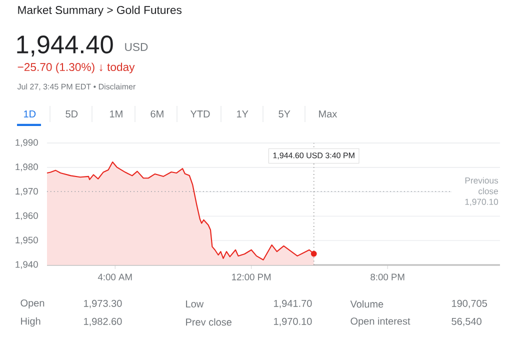 This screenshot has width=512, height=340. Describe the element at coordinates (27, 143) in the screenshot. I see `y-tick-label: 1,990` at that location.